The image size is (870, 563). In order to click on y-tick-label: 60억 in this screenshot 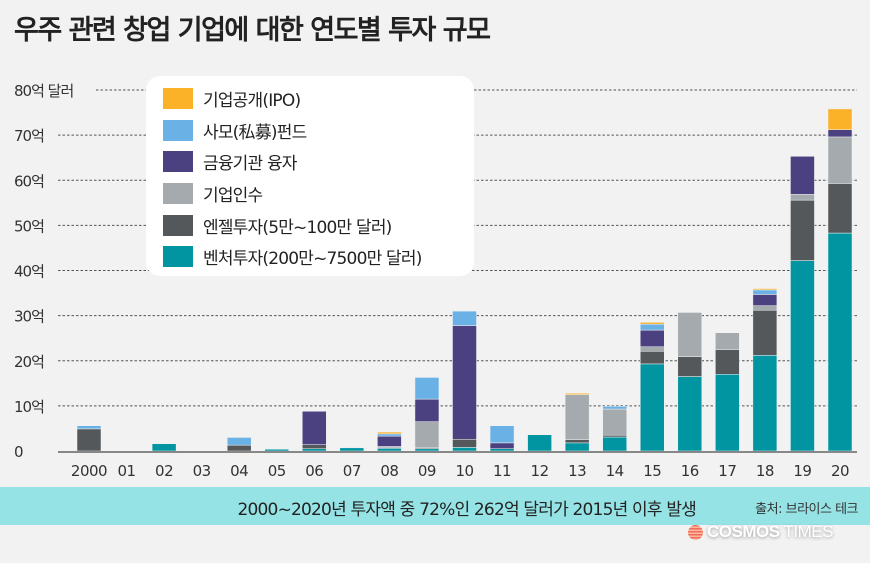, I will do `click(29, 181)`.